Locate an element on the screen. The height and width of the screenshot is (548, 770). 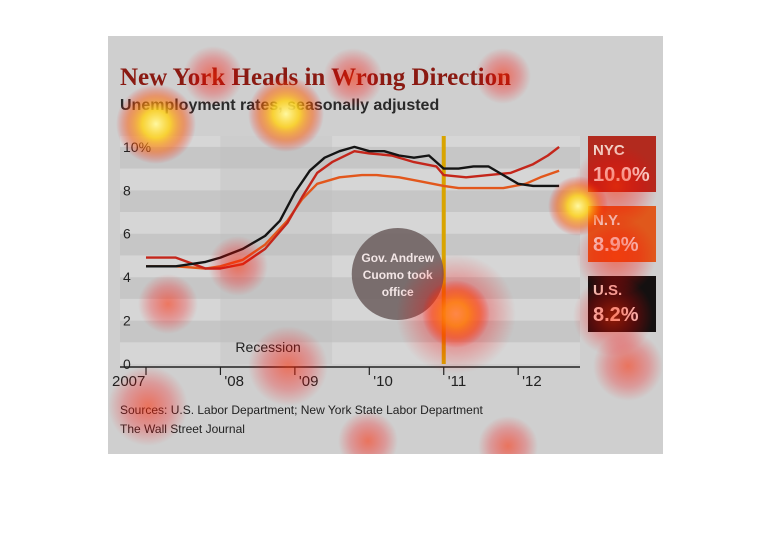
x-tick-label: '10 is located at coordinates (383, 381).